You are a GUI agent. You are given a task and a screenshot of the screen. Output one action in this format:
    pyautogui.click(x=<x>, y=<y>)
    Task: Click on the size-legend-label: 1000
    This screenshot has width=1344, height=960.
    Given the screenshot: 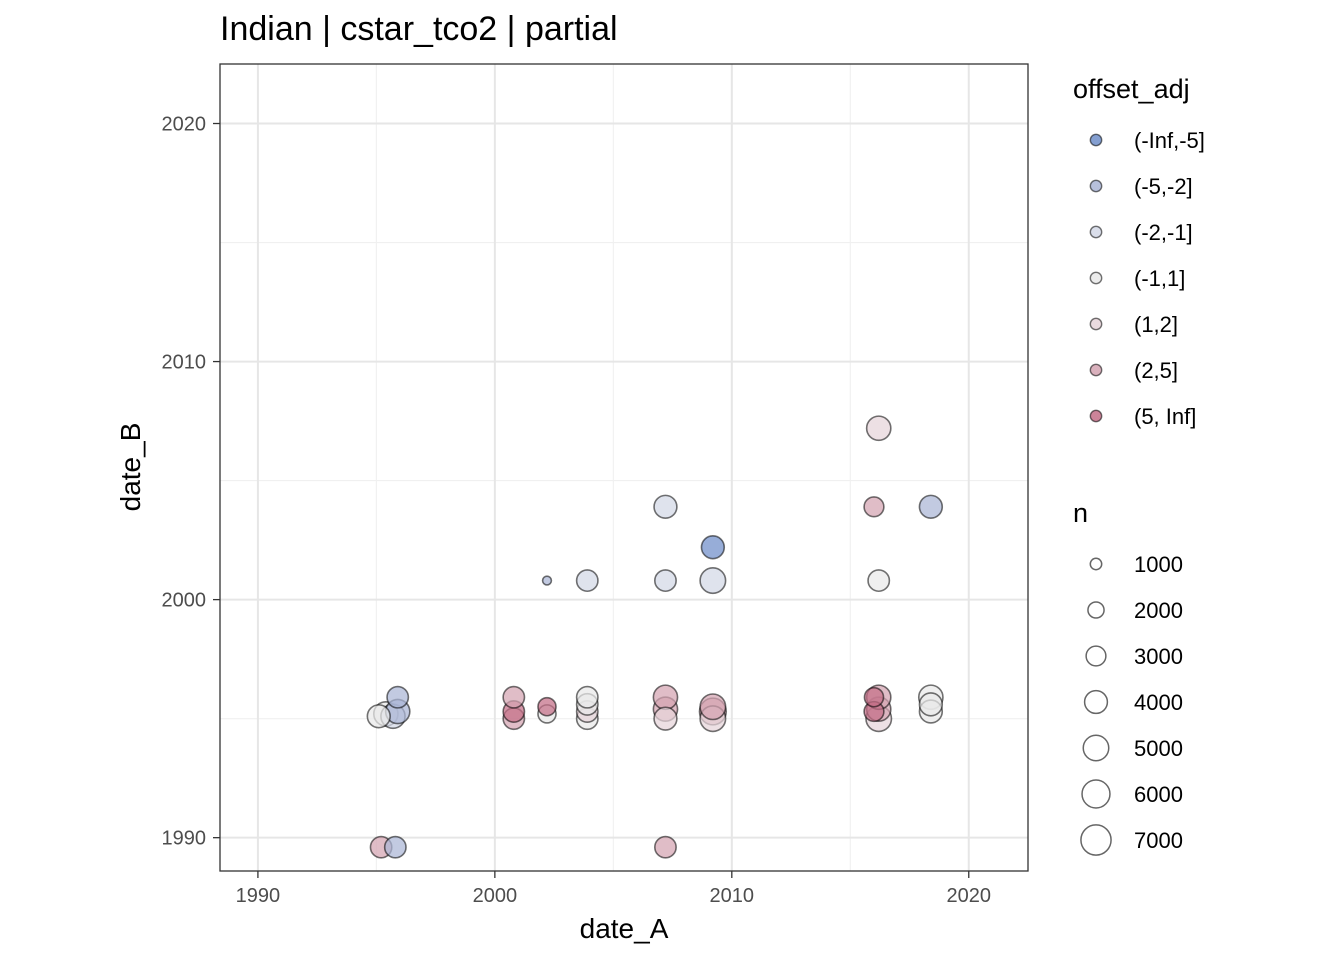 What is the action you would take?
    pyautogui.click(x=1158, y=564)
    